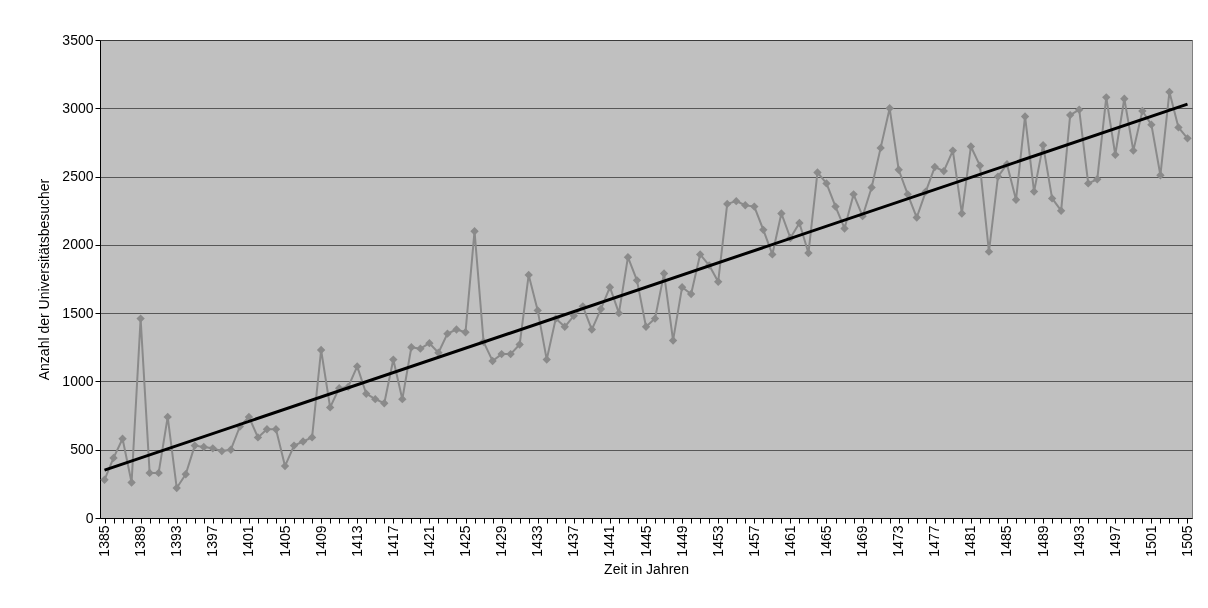 The image size is (1208, 608). I want to click on x-tick-label: 1385, so click(104, 541).